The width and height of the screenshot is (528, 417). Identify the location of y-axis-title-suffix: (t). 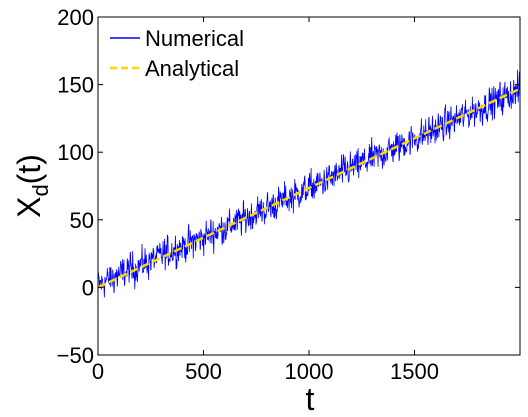
(29, 169).